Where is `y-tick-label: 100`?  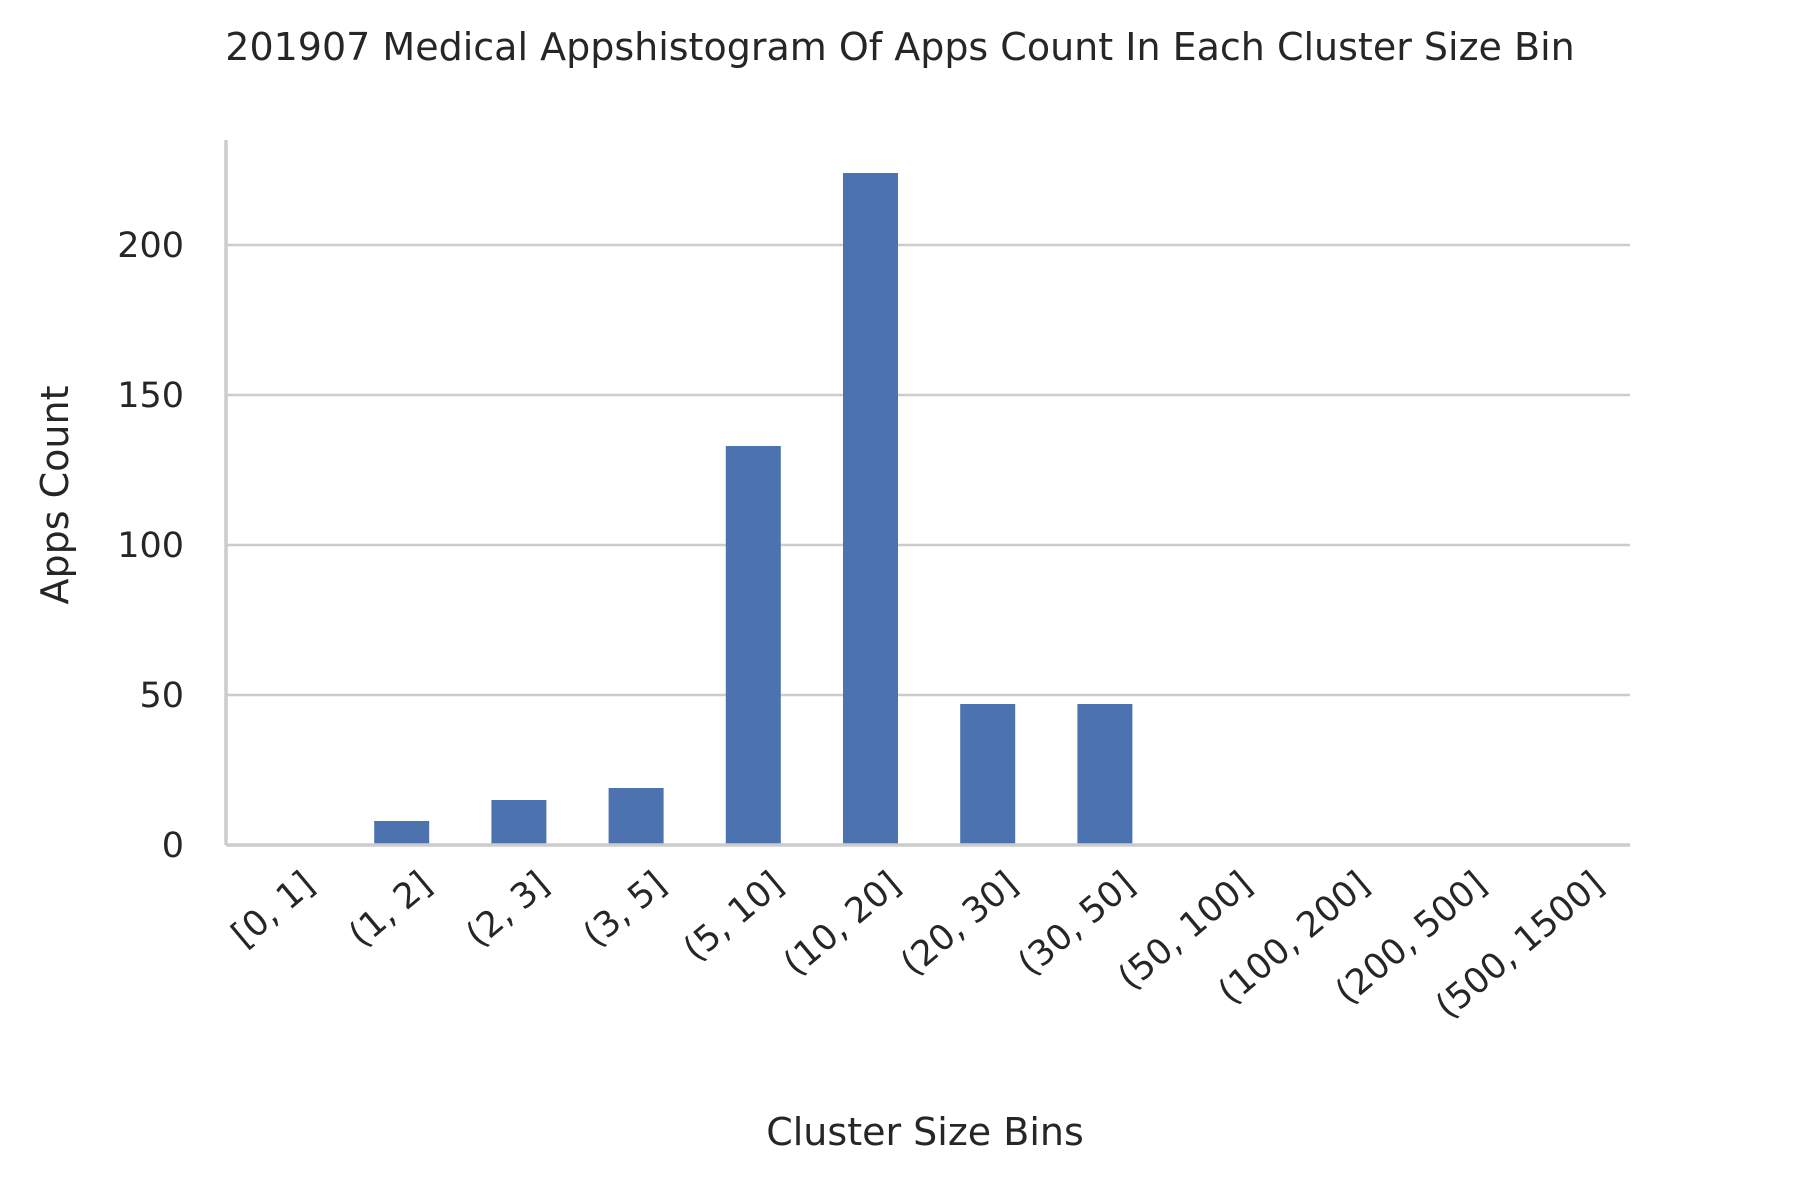 y-tick-label: 100 is located at coordinates (150, 546).